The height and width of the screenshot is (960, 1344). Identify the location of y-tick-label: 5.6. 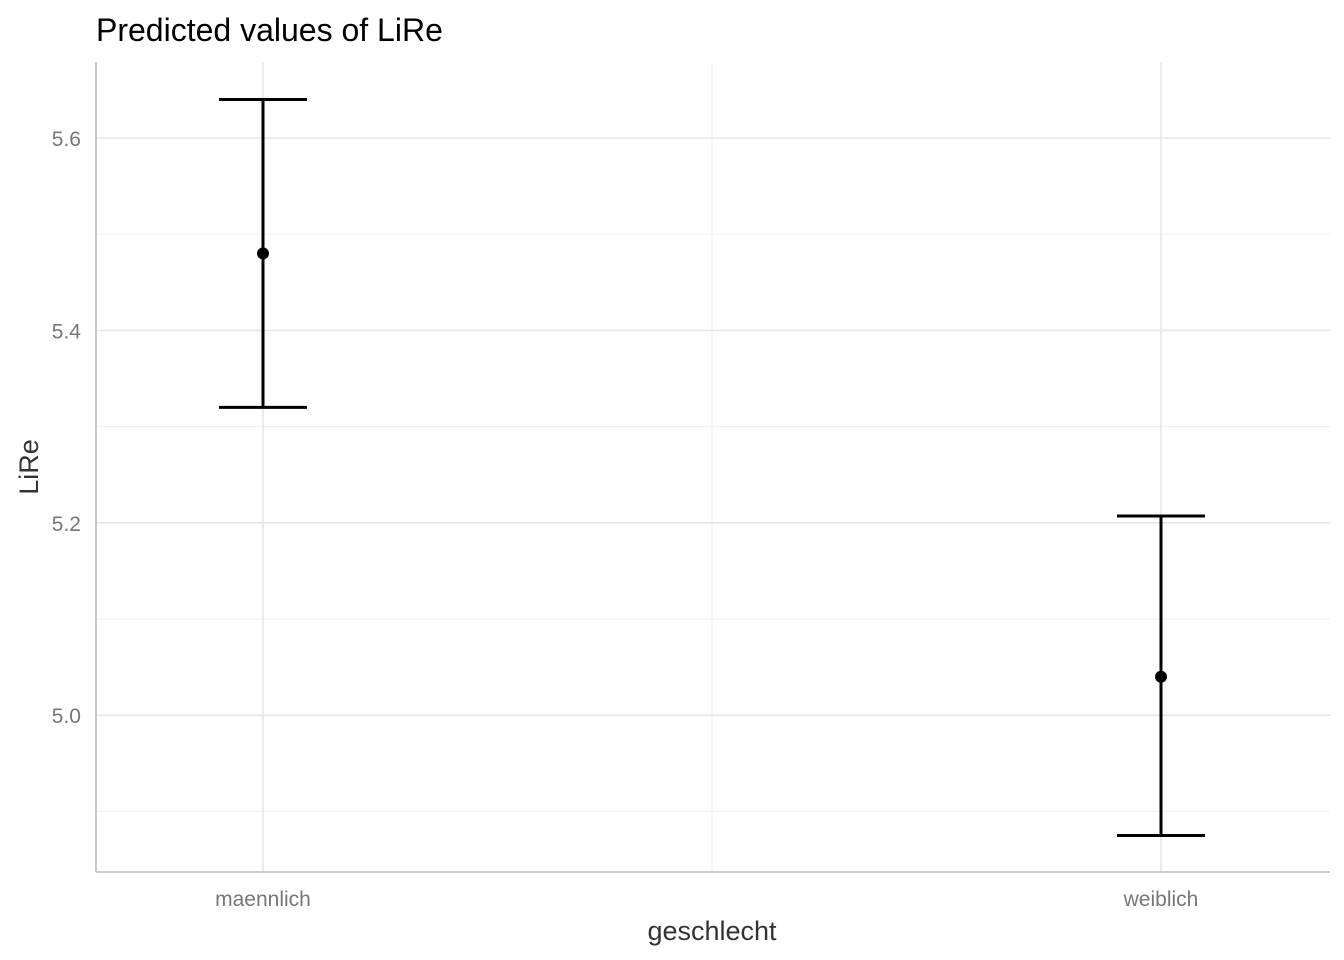
(66, 139).